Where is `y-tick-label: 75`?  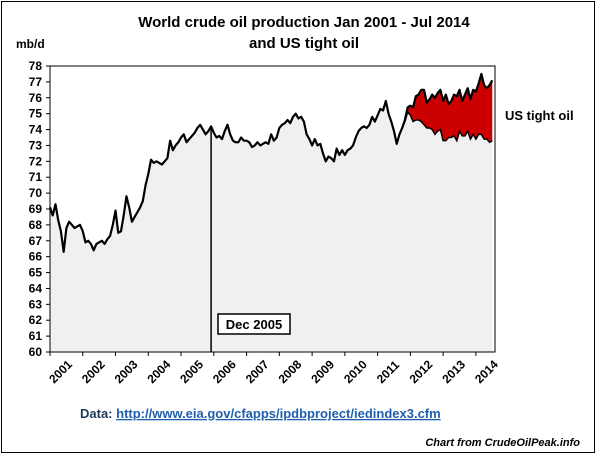
y-tick-label: 75 is located at coordinates (36, 114).